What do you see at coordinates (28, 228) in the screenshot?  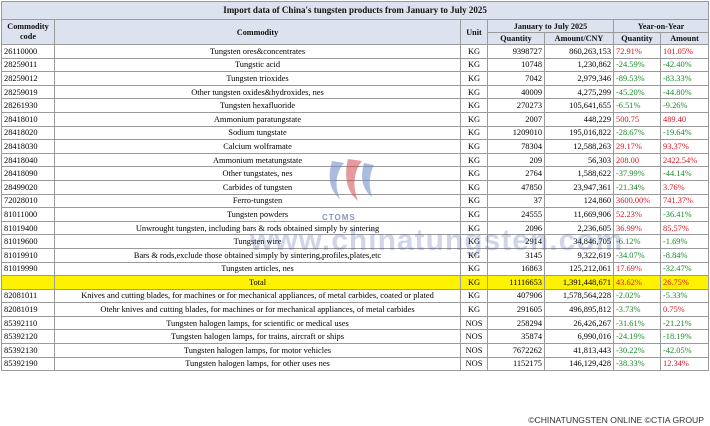 I see `commodity-code-cell: 81019400` at bounding box center [28, 228].